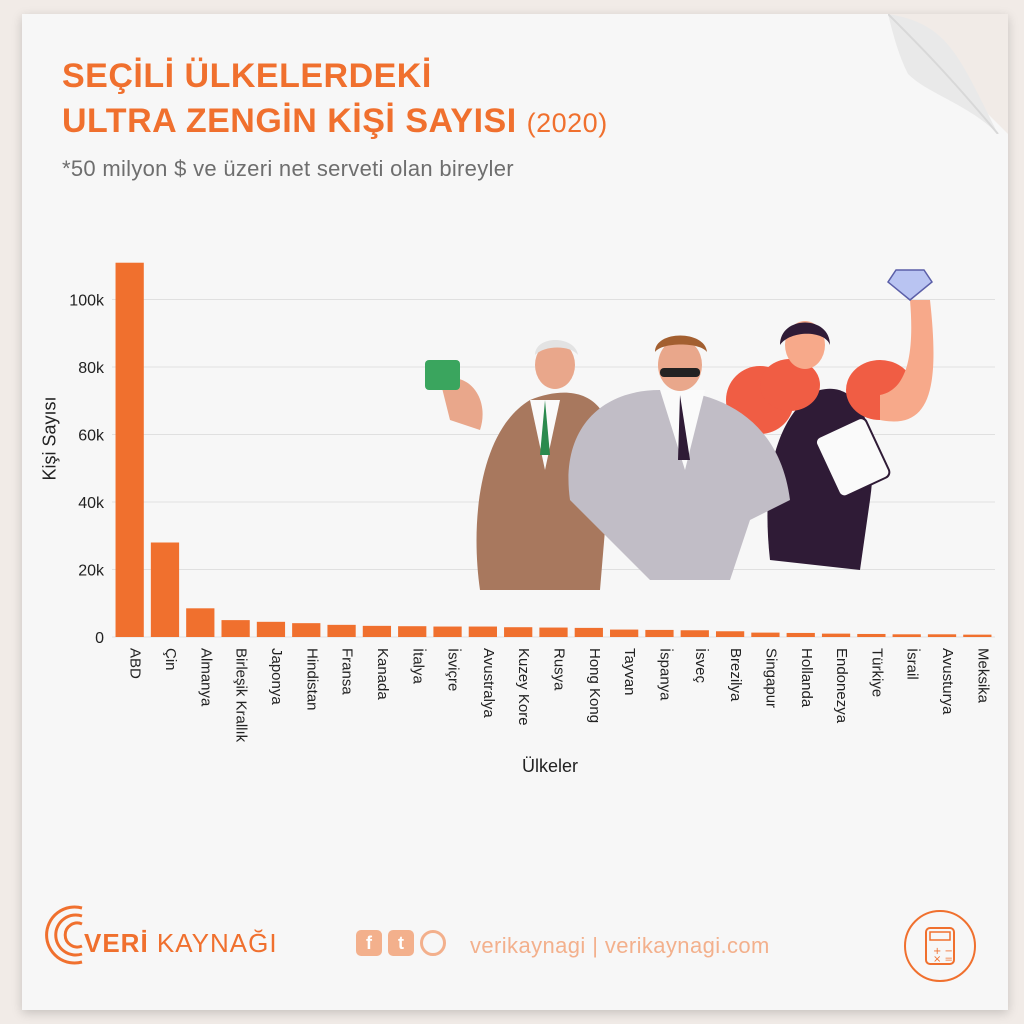 The height and width of the screenshot is (1024, 1024). Describe the element at coordinates (369, 943) in the screenshot. I see `facebook-icon: f` at that location.